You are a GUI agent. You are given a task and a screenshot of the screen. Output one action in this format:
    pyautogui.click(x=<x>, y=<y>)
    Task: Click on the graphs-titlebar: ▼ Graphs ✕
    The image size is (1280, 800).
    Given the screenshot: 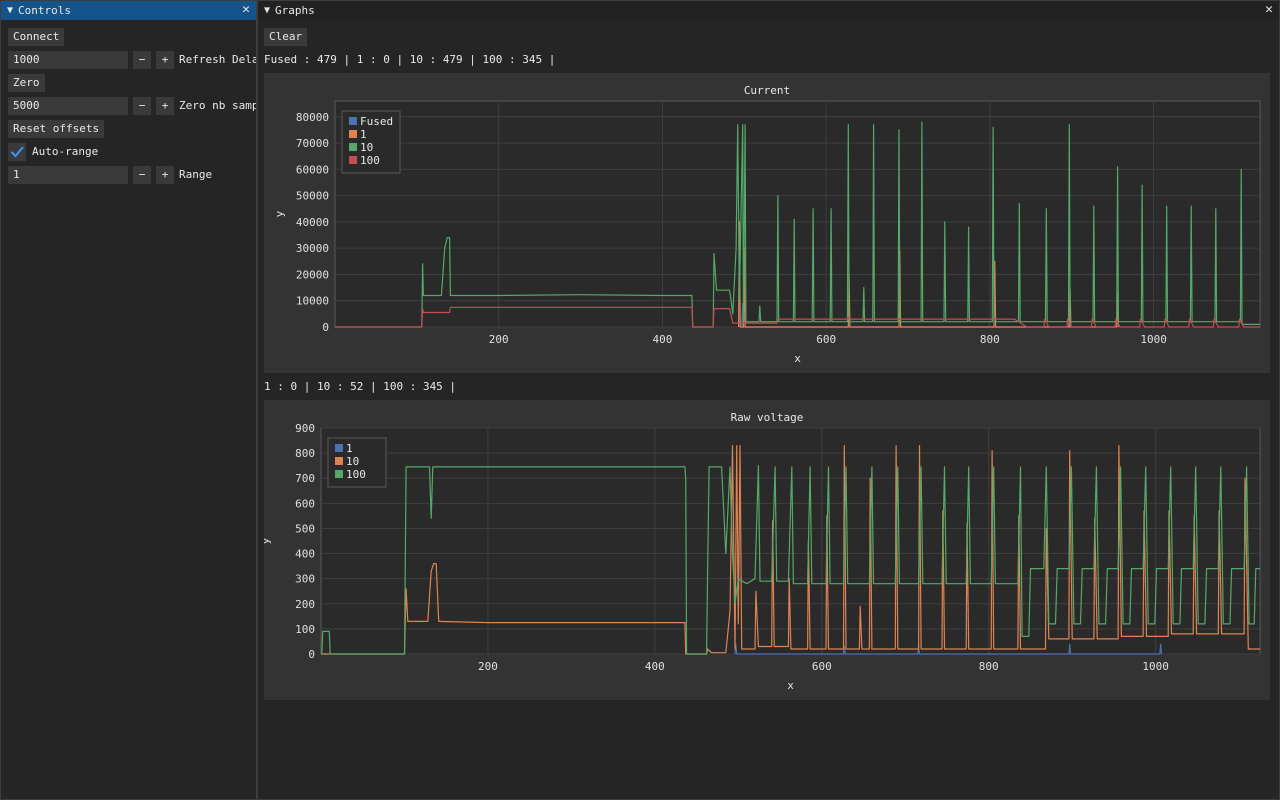 What is the action you would take?
    pyautogui.click(x=768, y=10)
    